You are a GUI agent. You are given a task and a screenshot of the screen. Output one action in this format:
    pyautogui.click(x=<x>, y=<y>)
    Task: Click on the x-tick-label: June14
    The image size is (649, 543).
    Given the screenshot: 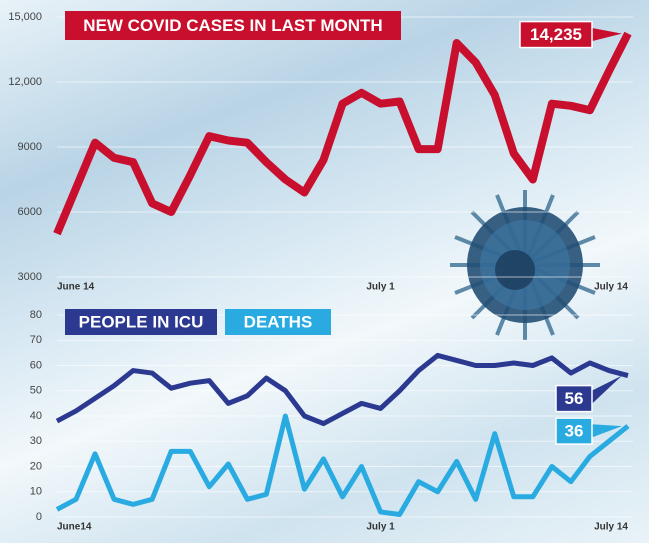 What is the action you would take?
    pyautogui.click(x=74, y=527)
    